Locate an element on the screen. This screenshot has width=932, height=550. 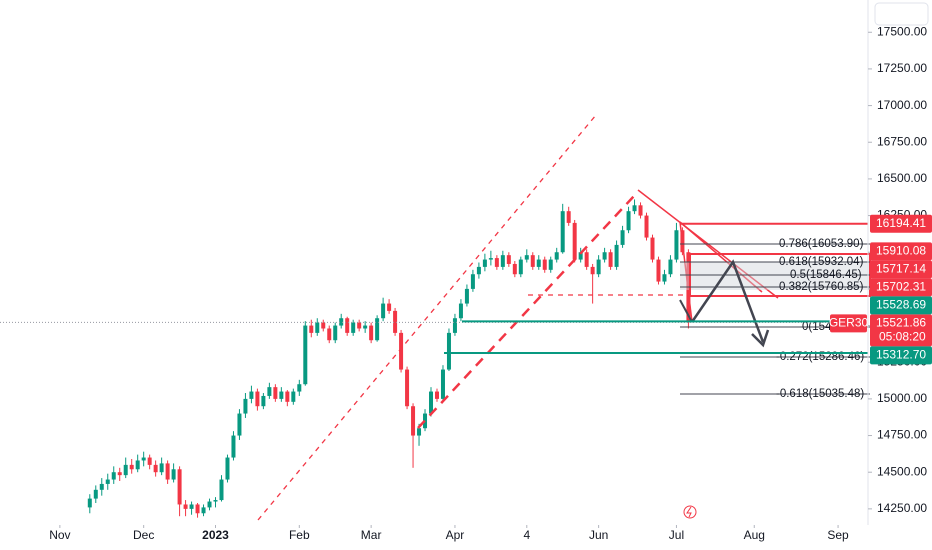
x-tick-label: Aug is located at coordinates (754, 535).